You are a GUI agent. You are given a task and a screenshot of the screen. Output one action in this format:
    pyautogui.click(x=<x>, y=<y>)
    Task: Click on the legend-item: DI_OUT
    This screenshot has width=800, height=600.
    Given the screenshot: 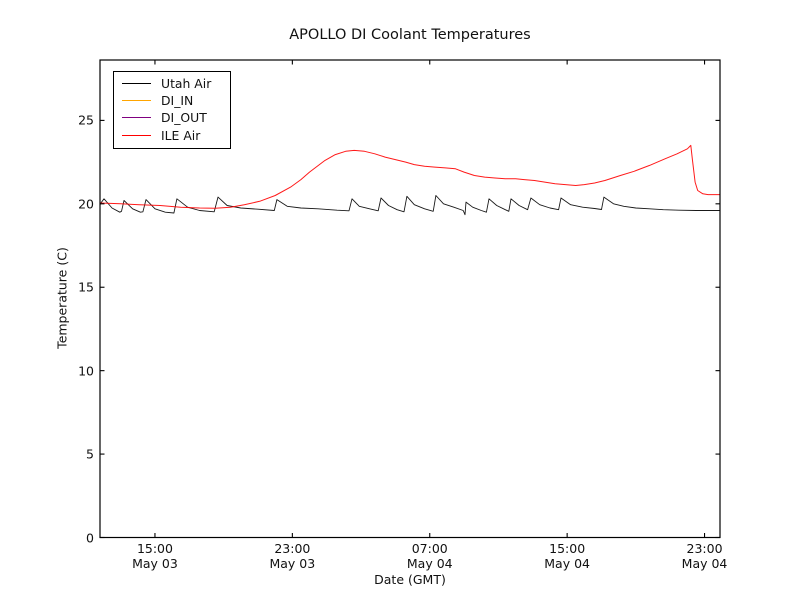 What is the action you would take?
    pyautogui.click(x=172, y=117)
    